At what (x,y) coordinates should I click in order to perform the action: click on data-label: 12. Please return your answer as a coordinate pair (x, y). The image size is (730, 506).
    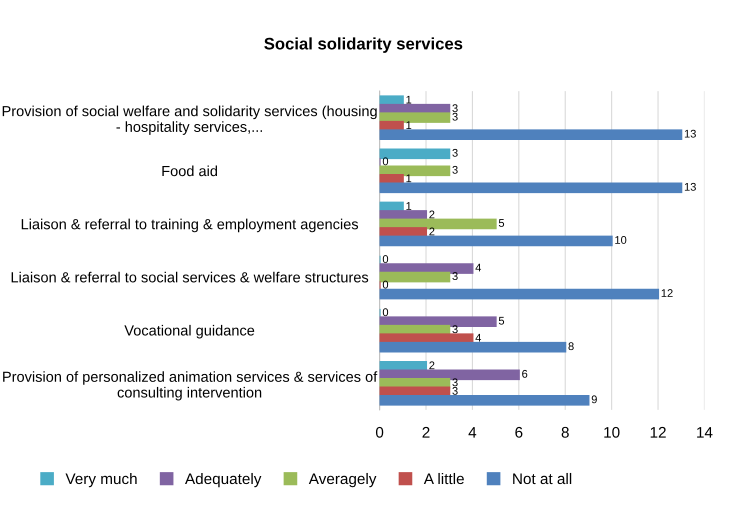
    Looking at the image, I should click on (667, 293).